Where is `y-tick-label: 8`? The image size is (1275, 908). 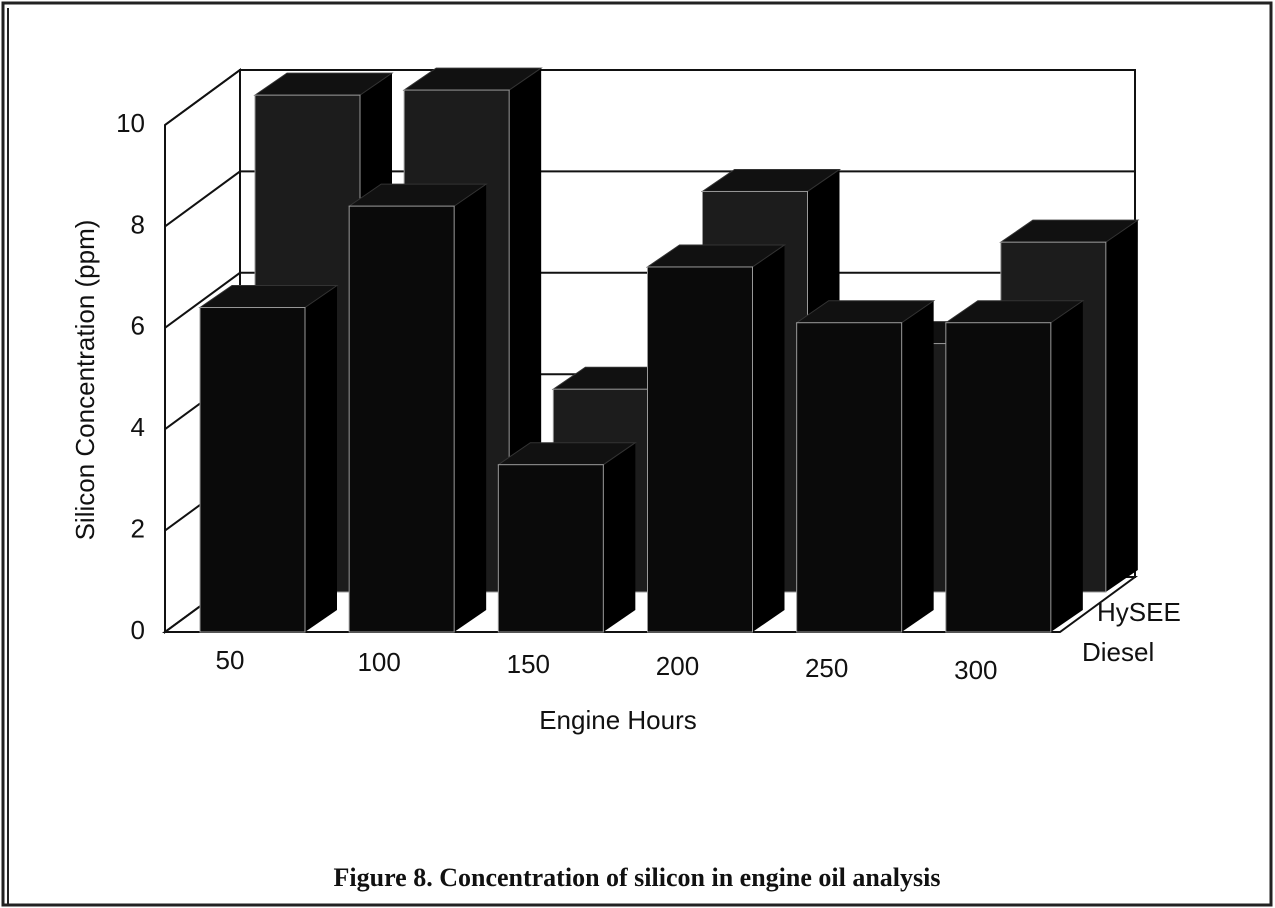 y-tick-label: 8 is located at coordinates (138, 224).